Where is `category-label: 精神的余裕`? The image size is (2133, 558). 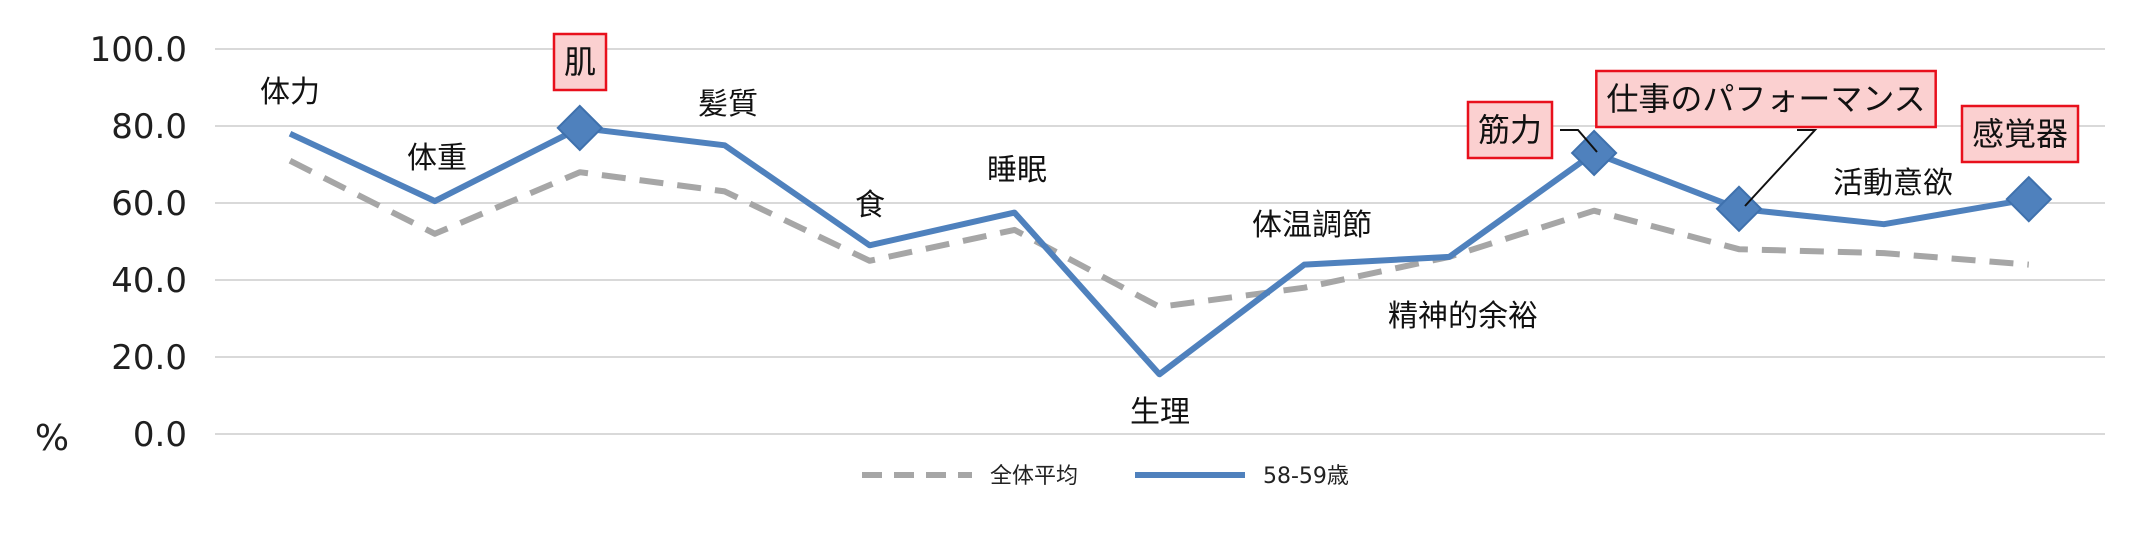
category-label: 精神的余裕 is located at coordinates (1463, 316).